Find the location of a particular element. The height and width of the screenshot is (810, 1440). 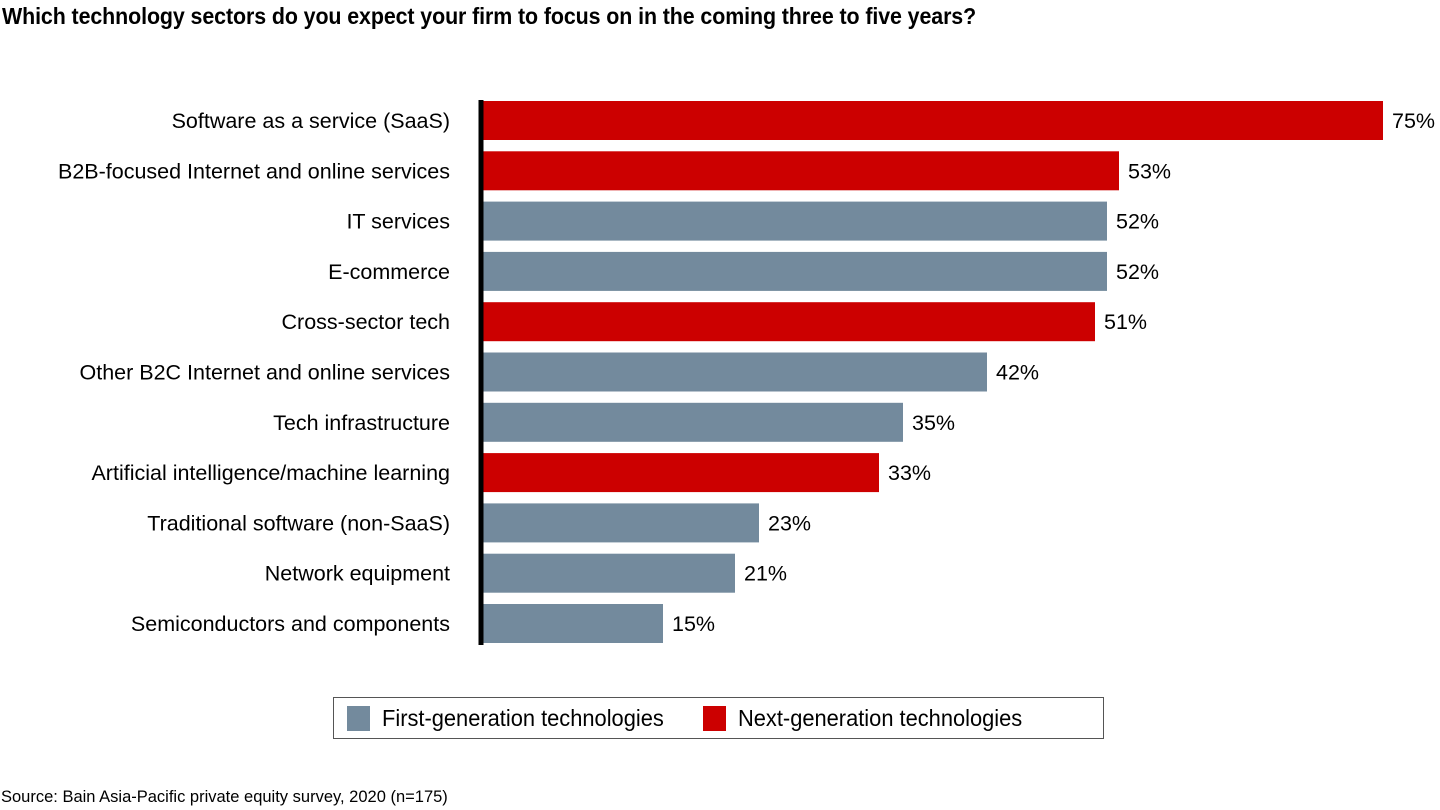

legend-item-next-generation: Next-generation technologies is located at coordinates (869, 718).